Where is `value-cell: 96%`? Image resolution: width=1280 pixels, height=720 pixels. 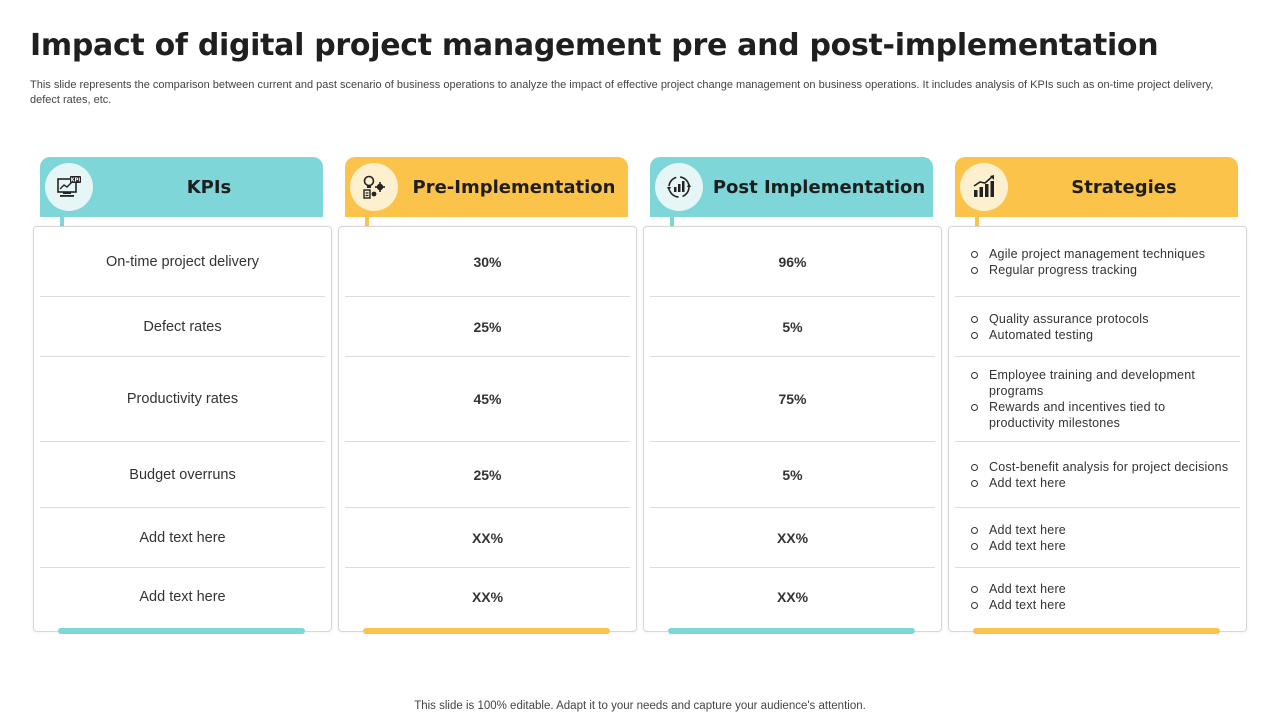 value-cell: 96% is located at coordinates (792, 262).